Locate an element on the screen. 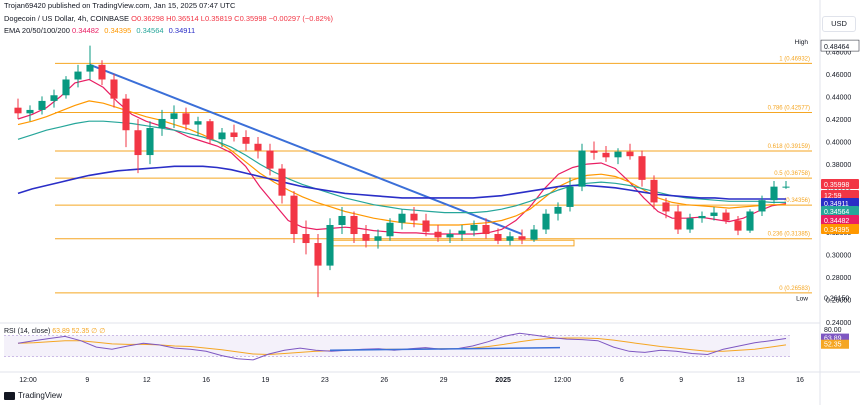 Image resolution: width=860 pixels, height=405 pixels. rsi-values: 63.89 52.35 ∅ ∅ is located at coordinates (79, 331).